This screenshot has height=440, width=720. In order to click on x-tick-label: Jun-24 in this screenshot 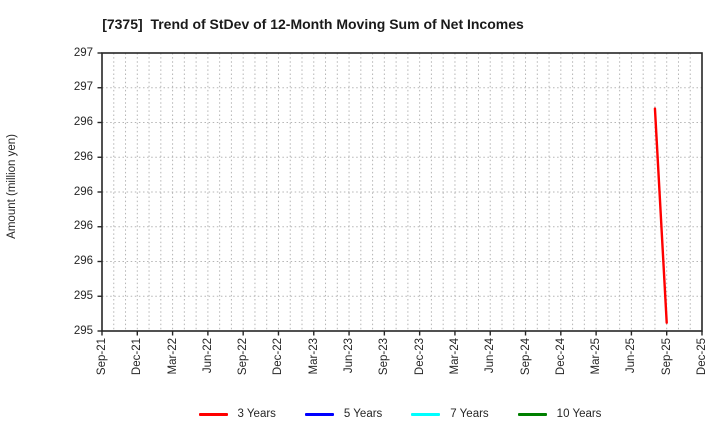, I will do `click(490, 356)`.